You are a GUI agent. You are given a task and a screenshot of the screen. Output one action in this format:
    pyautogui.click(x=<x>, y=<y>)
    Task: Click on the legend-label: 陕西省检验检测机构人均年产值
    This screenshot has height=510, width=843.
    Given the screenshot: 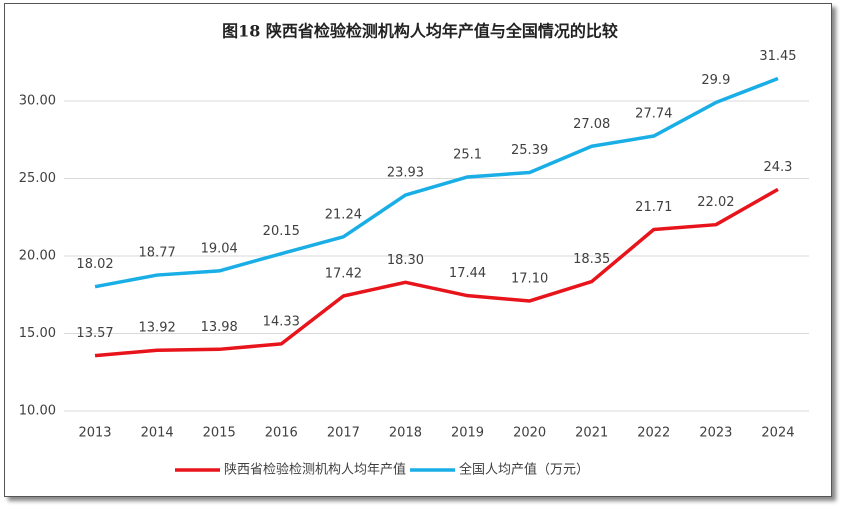 What is the action you would take?
    pyautogui.click(x=315, y=470)
    